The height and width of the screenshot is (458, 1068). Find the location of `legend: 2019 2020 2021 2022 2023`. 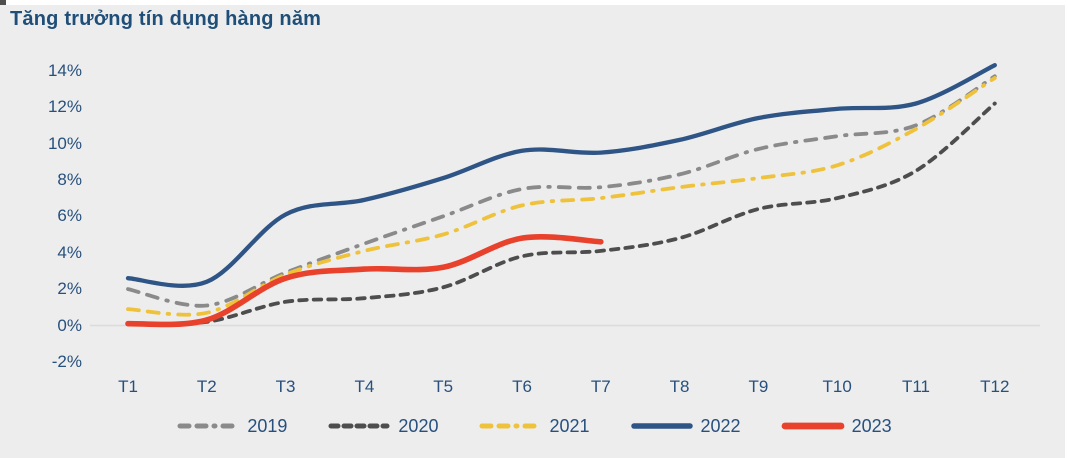

legend: 2019 2020 2021 2022 2023 is located at coordinates (534, 426).